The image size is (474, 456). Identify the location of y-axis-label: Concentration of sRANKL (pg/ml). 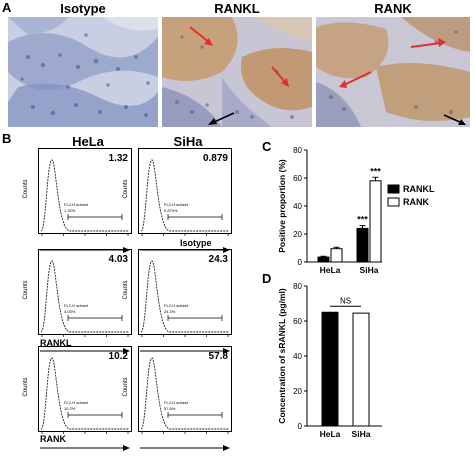
(282, 356).